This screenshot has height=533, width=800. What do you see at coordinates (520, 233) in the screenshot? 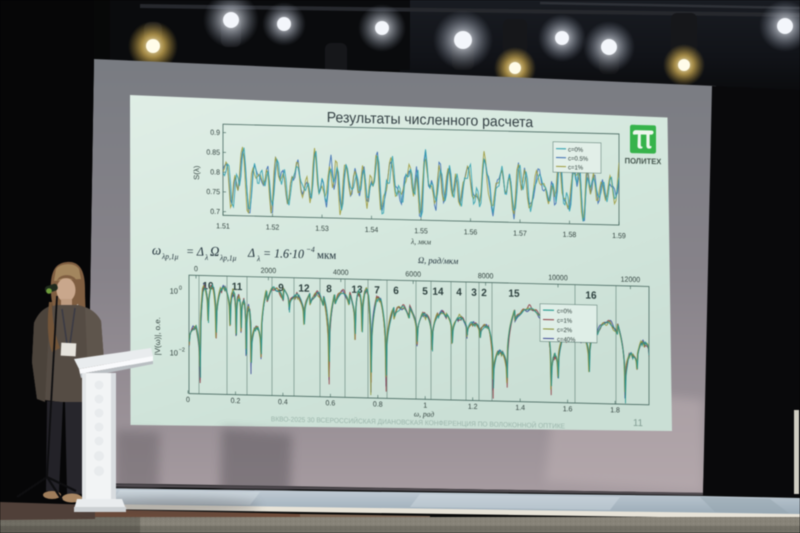
I see `svg-text: 1.57` at bounding box center [520, 233].